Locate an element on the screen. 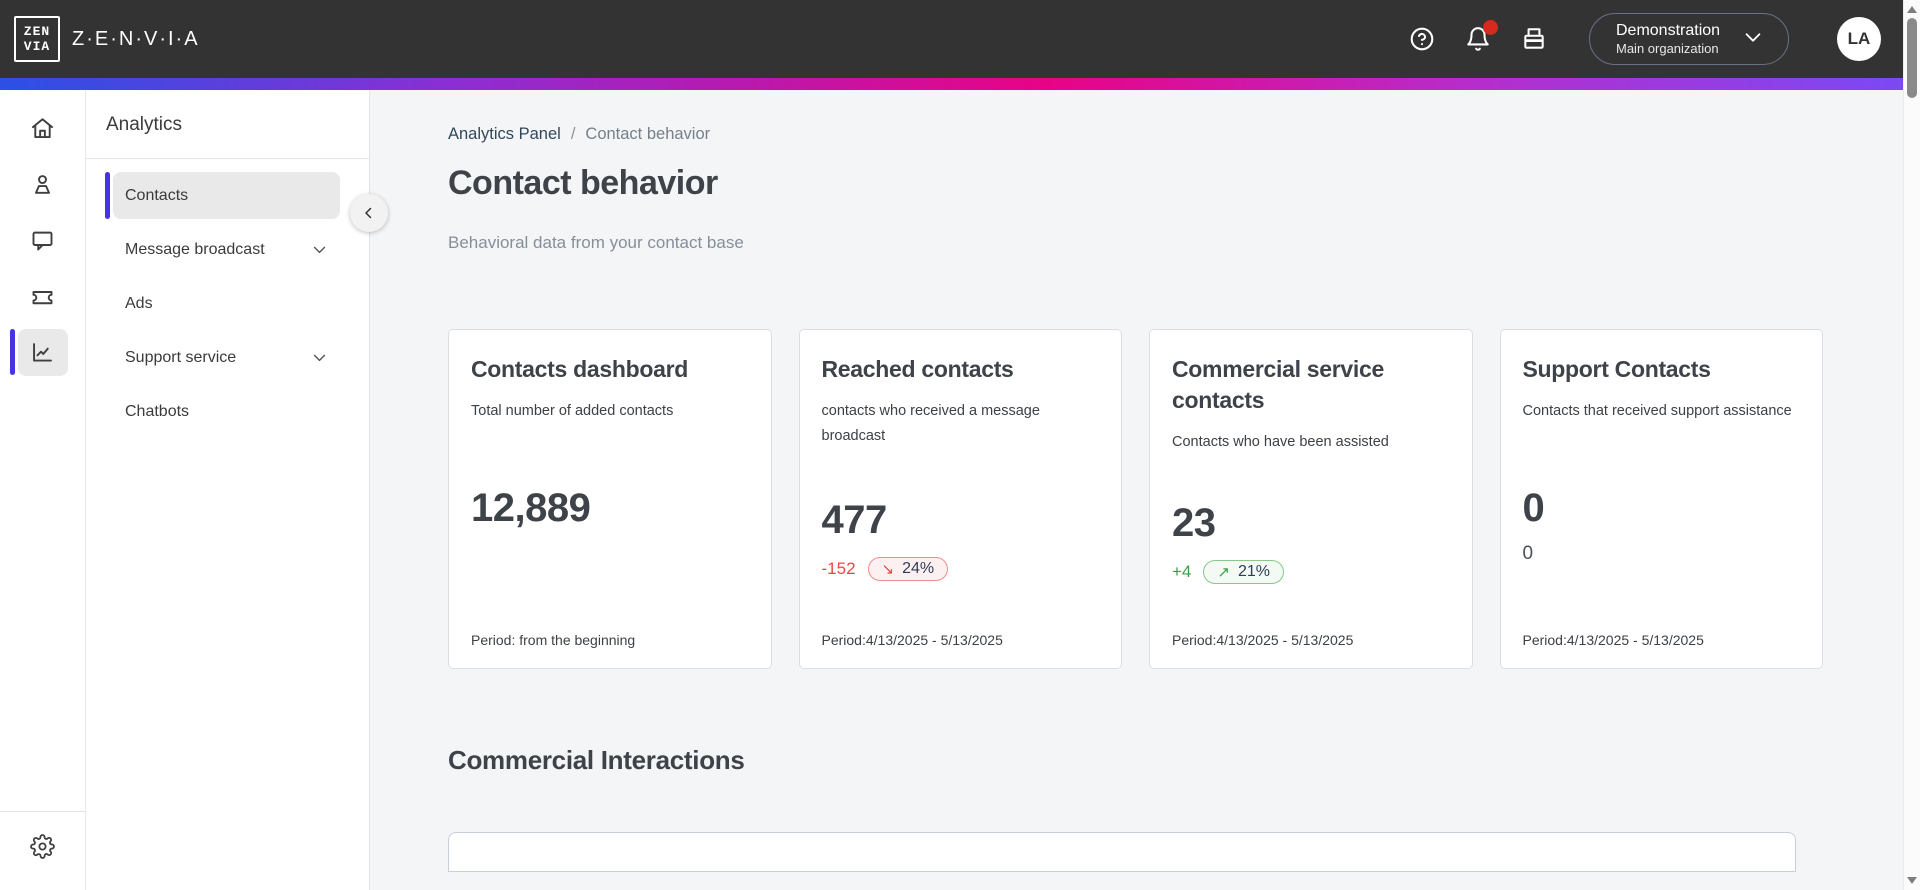  menu-row: Chatbots is located at coordinates (222, 411).